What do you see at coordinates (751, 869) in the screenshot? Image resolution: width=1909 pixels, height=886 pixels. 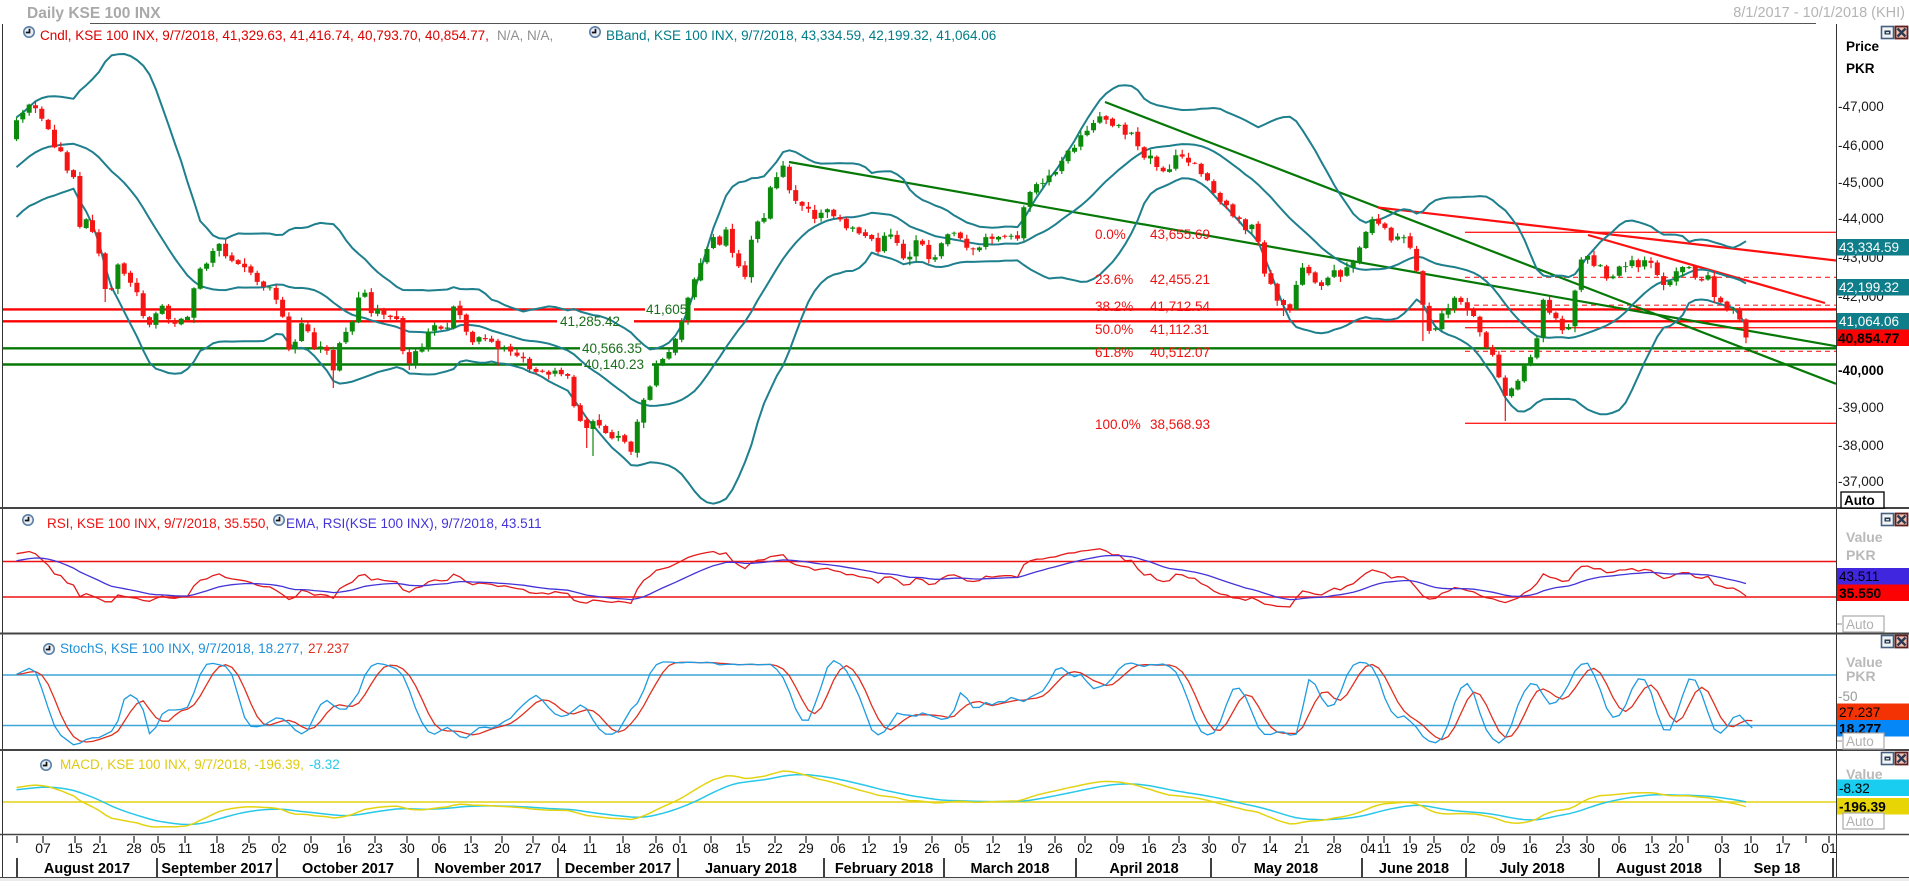 I see `svg-text: January 2018` at bounding box center [751, 869].